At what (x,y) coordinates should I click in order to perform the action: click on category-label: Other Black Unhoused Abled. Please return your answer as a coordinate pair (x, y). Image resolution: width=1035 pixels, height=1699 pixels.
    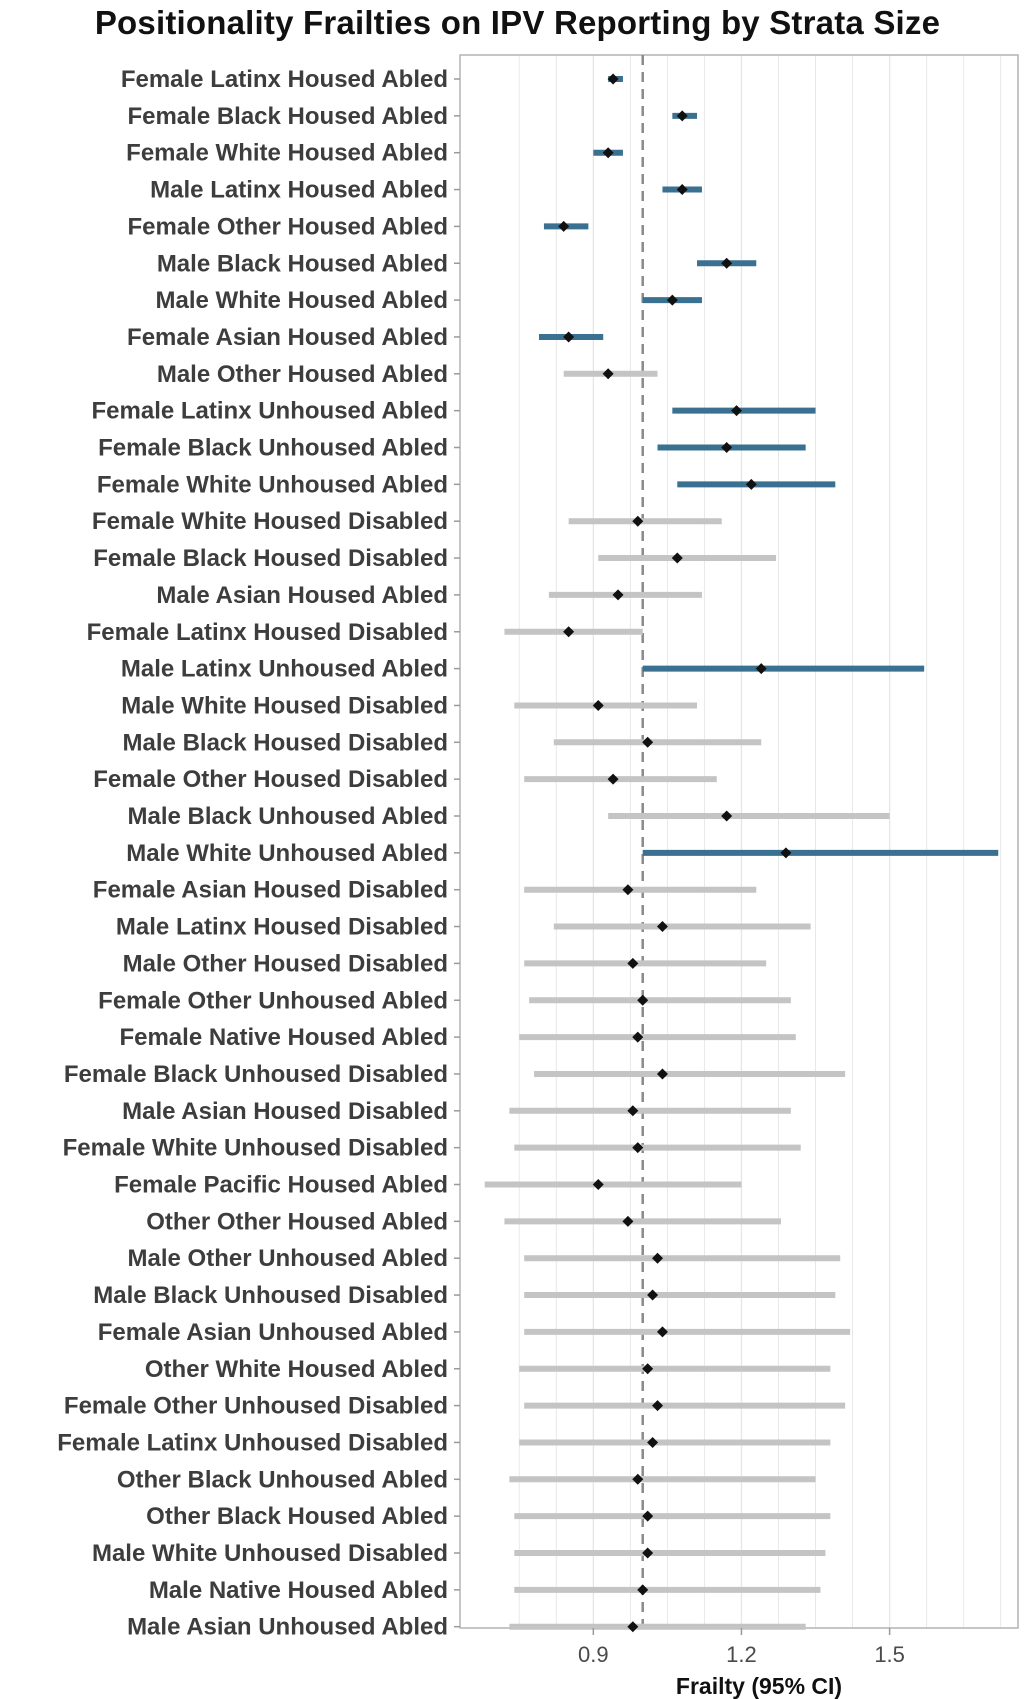
    Looking at the image, I should click on (282, 1479).